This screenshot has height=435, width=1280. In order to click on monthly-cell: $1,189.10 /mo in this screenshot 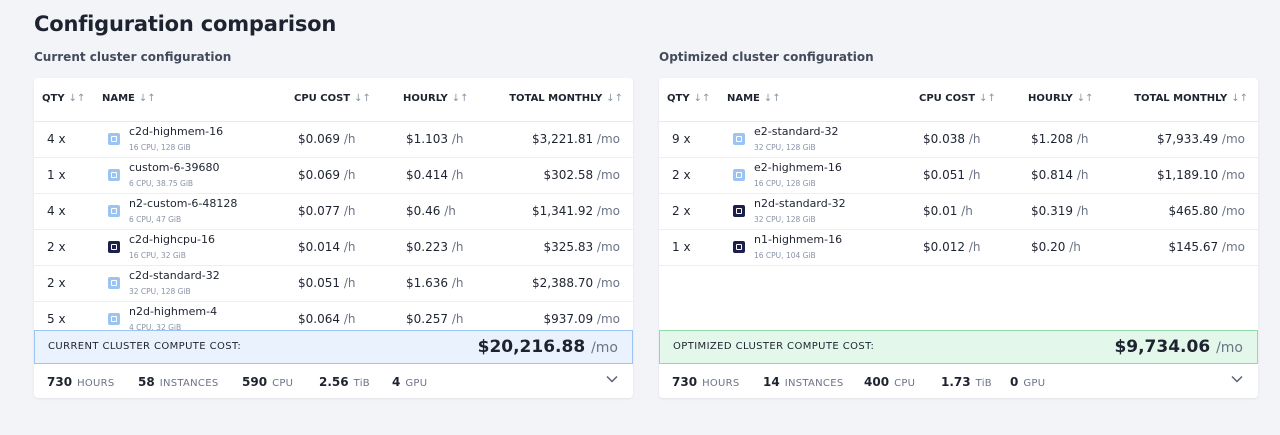, I will do `click(1201, 175)`.